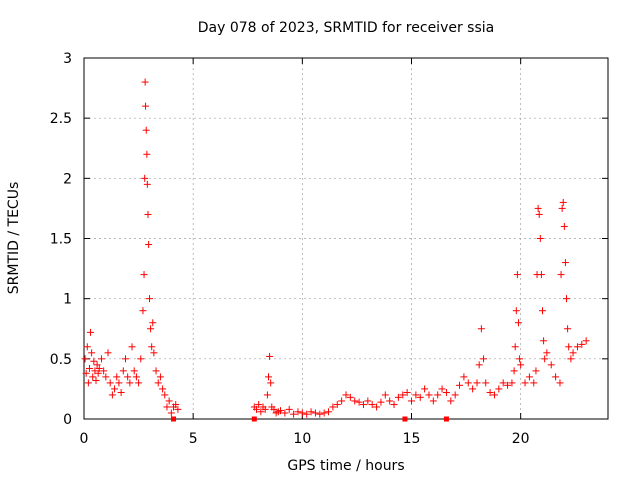  I want to click on y-axis-label: SRMTID / TECUs, so click(14, 238).